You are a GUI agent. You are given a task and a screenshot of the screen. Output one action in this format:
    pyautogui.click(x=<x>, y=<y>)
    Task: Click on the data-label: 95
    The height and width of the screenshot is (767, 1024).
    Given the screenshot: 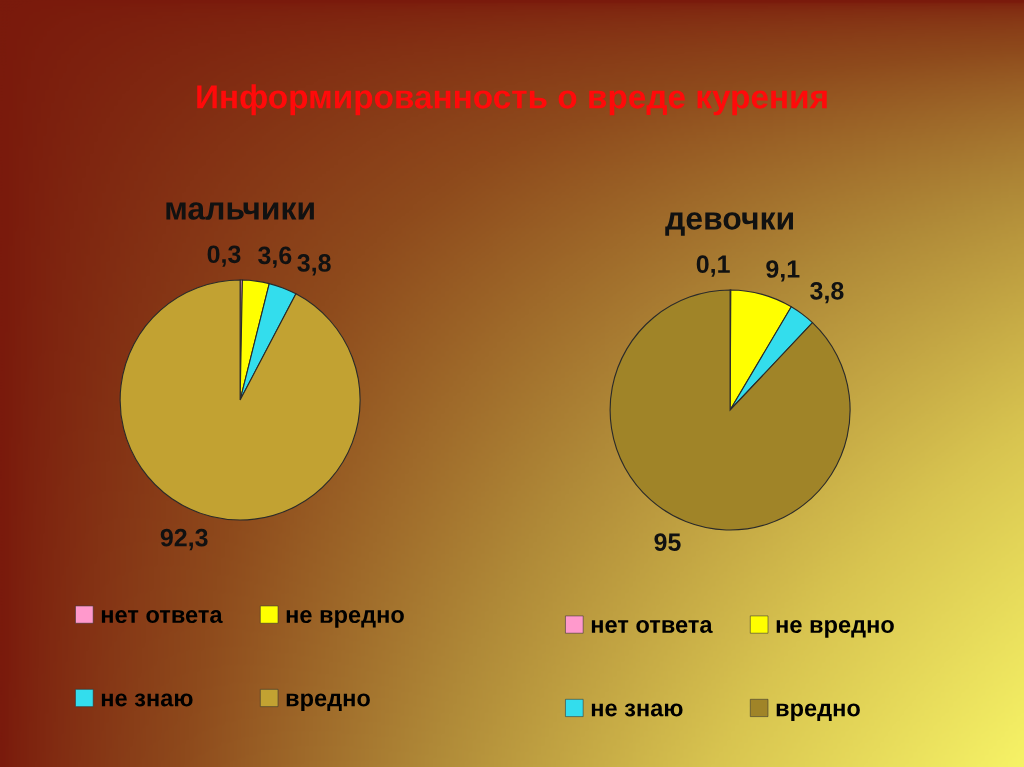 What is the action you would take?
    pyautogui.click(x=667, y=542)
    